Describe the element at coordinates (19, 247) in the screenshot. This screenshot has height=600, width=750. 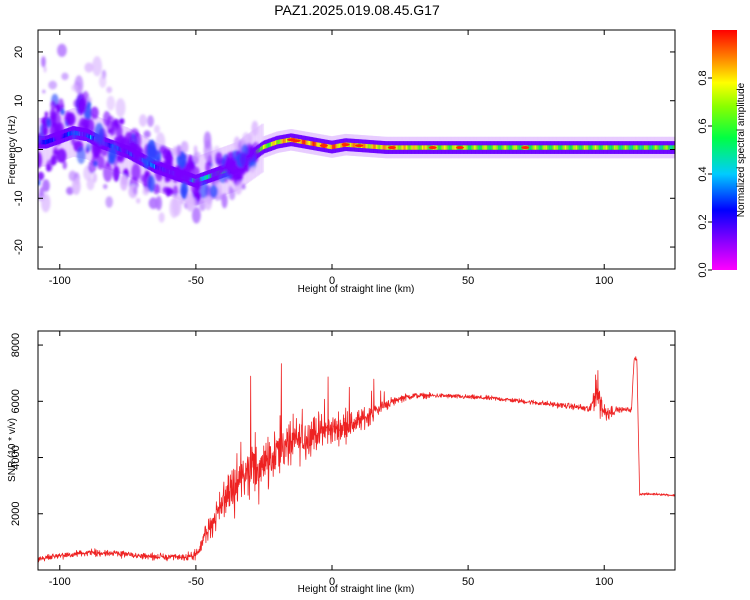
I see `y-tick-label: -20` at that location.